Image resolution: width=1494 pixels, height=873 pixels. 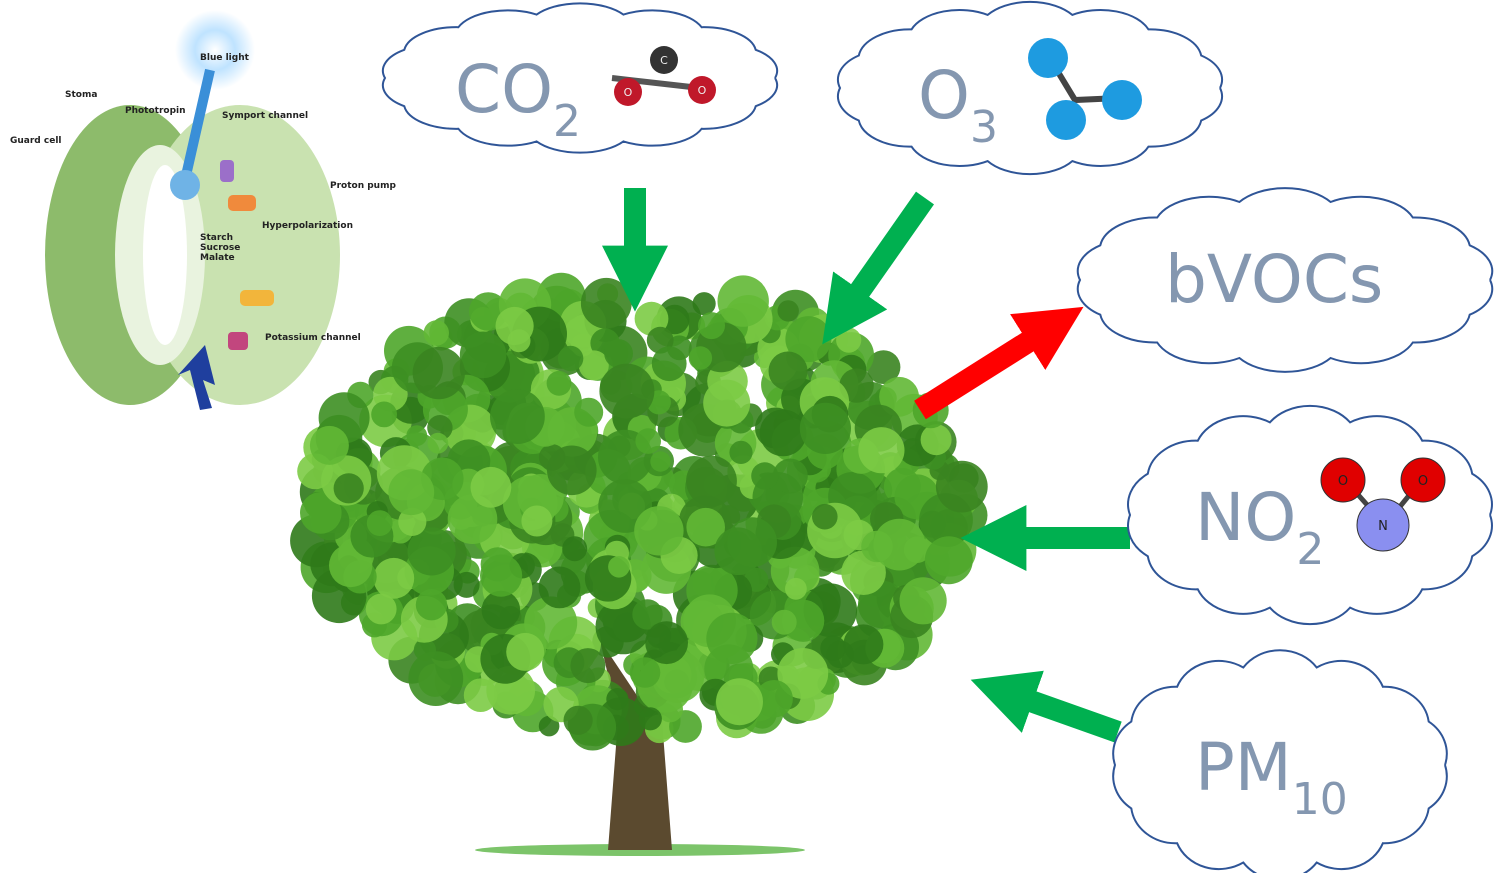 What do you see at coordinates (238, 341) in the screenshot?
I see `channel` at bounding box center [238, 341].